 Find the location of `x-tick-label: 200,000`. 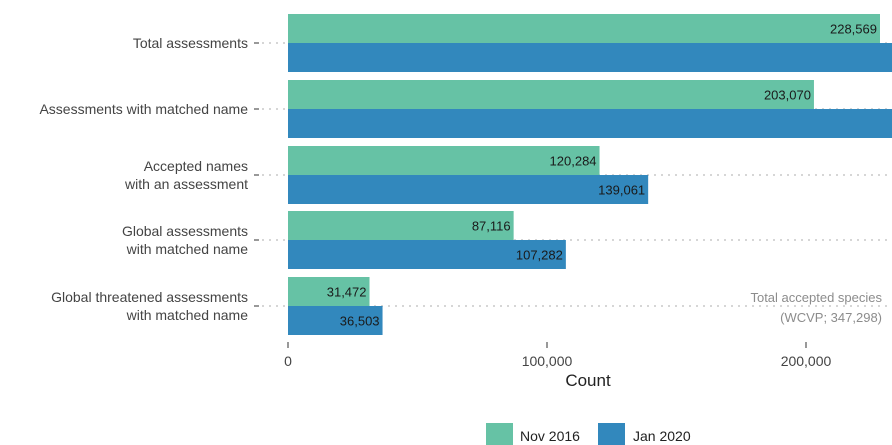

x-tick-label: 200,000 is located at coordinates (806, 361).